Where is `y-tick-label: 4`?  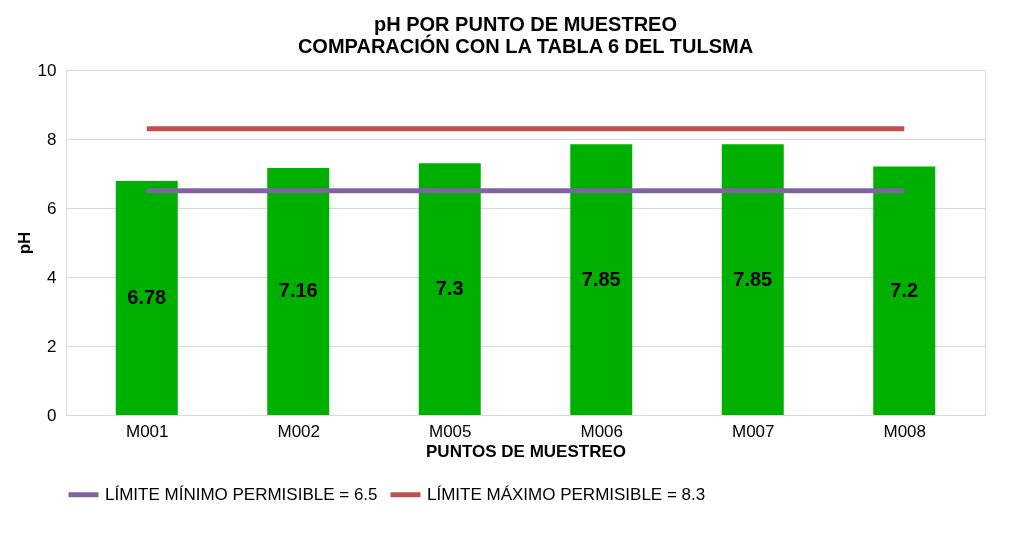 y-tick-label: 4 is located at coordinates (52, 277).